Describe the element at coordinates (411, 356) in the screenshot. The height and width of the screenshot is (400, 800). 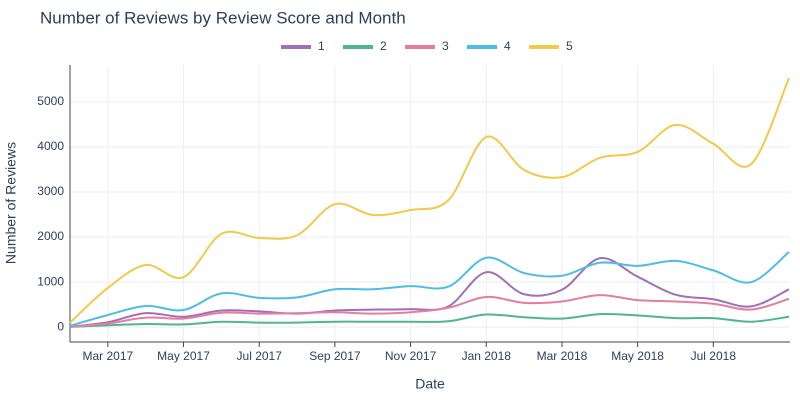
I see `x-tick-label: Nov 2017` at that location.